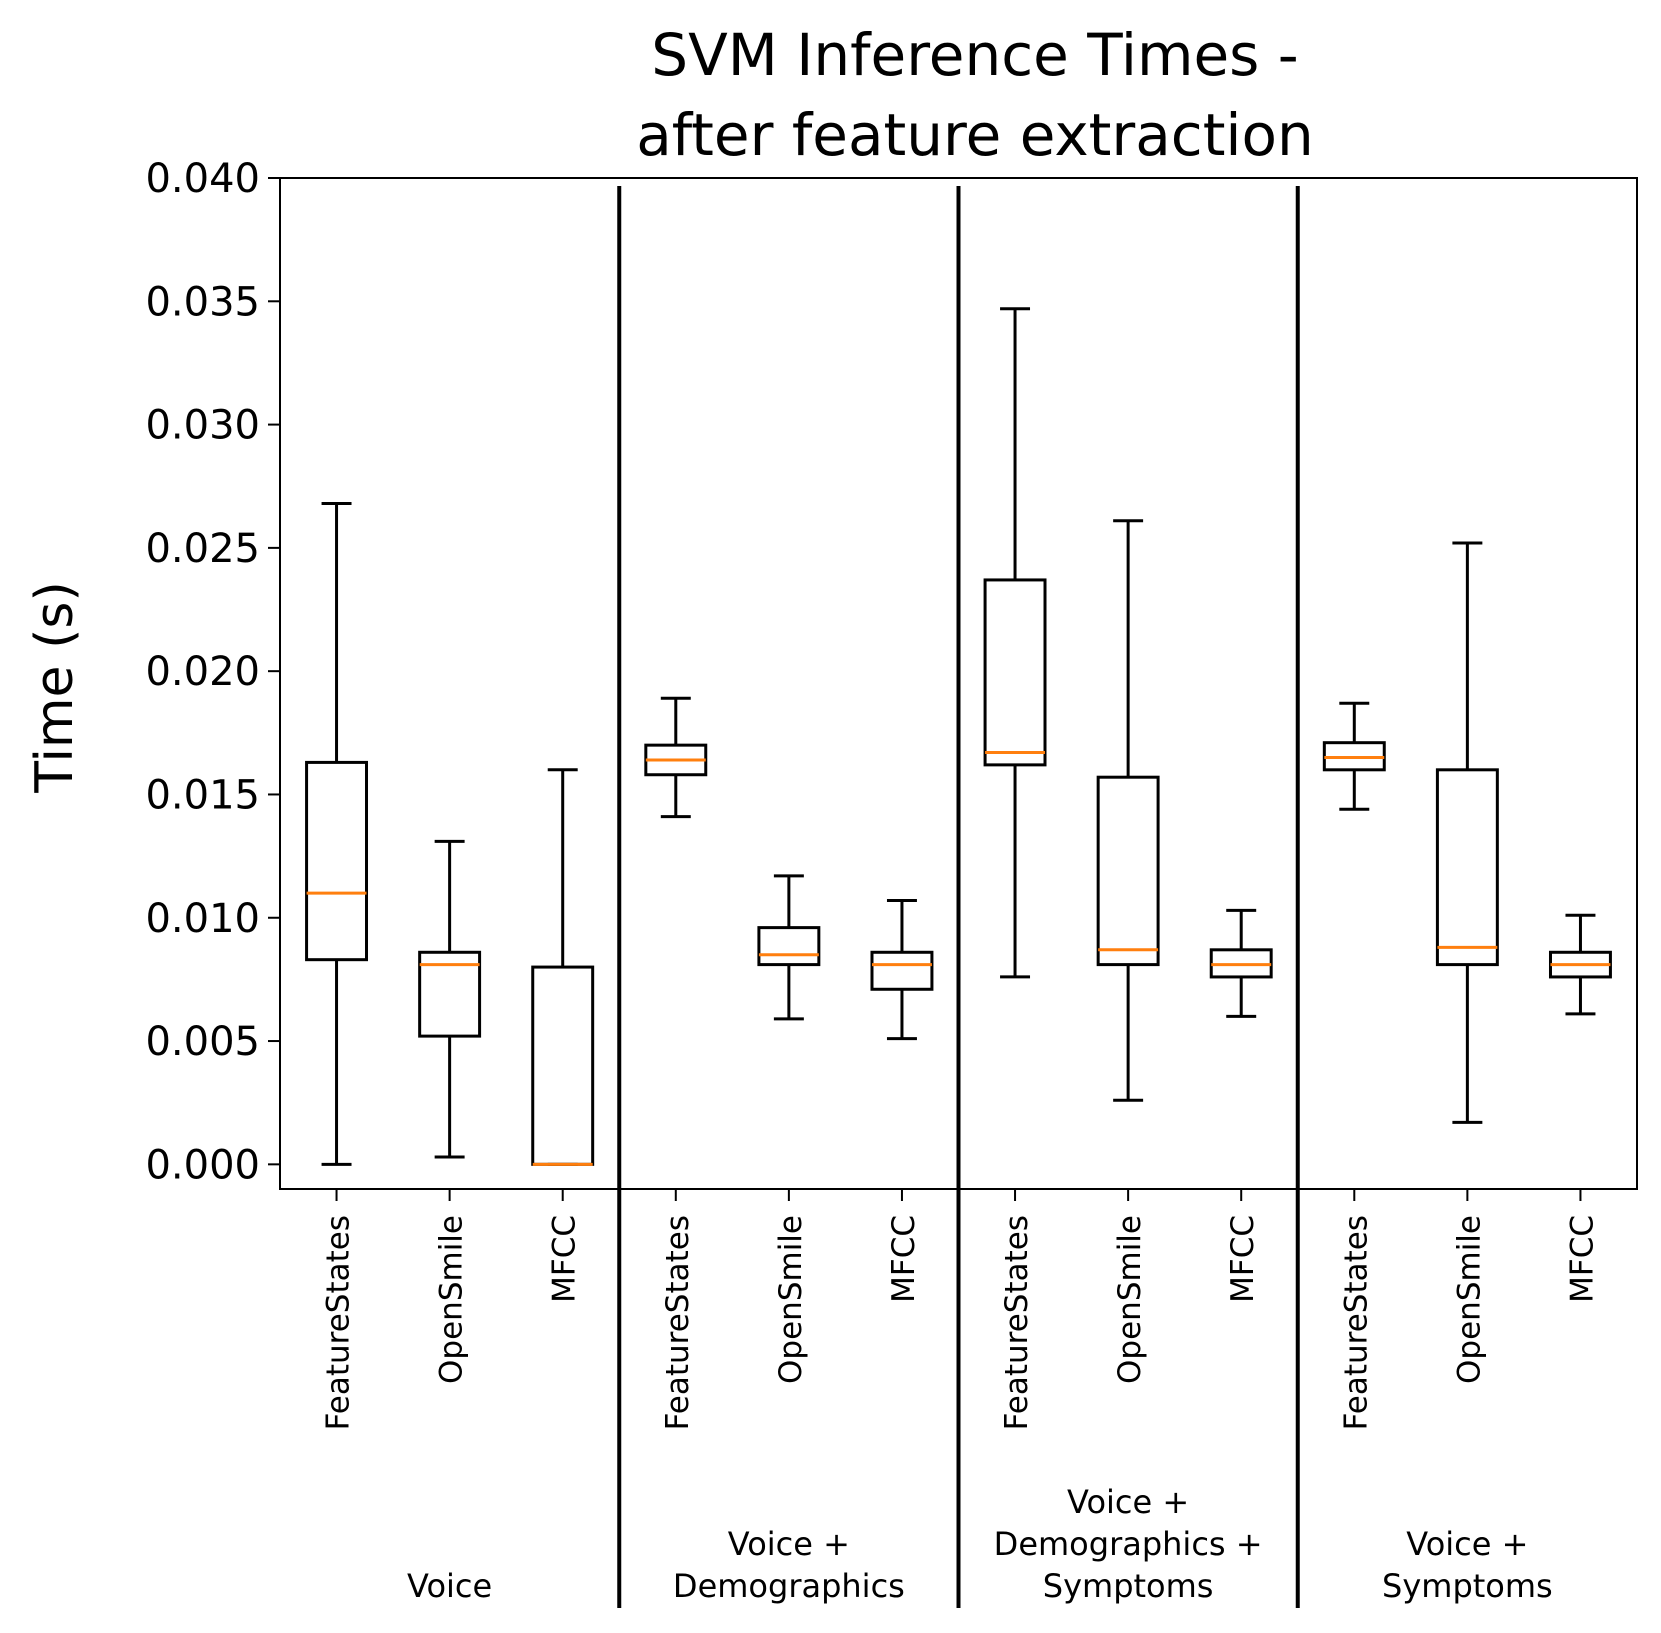 The width and height of the screenshot is (1661, 1633). Describe the element at coordinates (202, 919) in the screenshot. I see `y-tick-label: 0.010` at that location.